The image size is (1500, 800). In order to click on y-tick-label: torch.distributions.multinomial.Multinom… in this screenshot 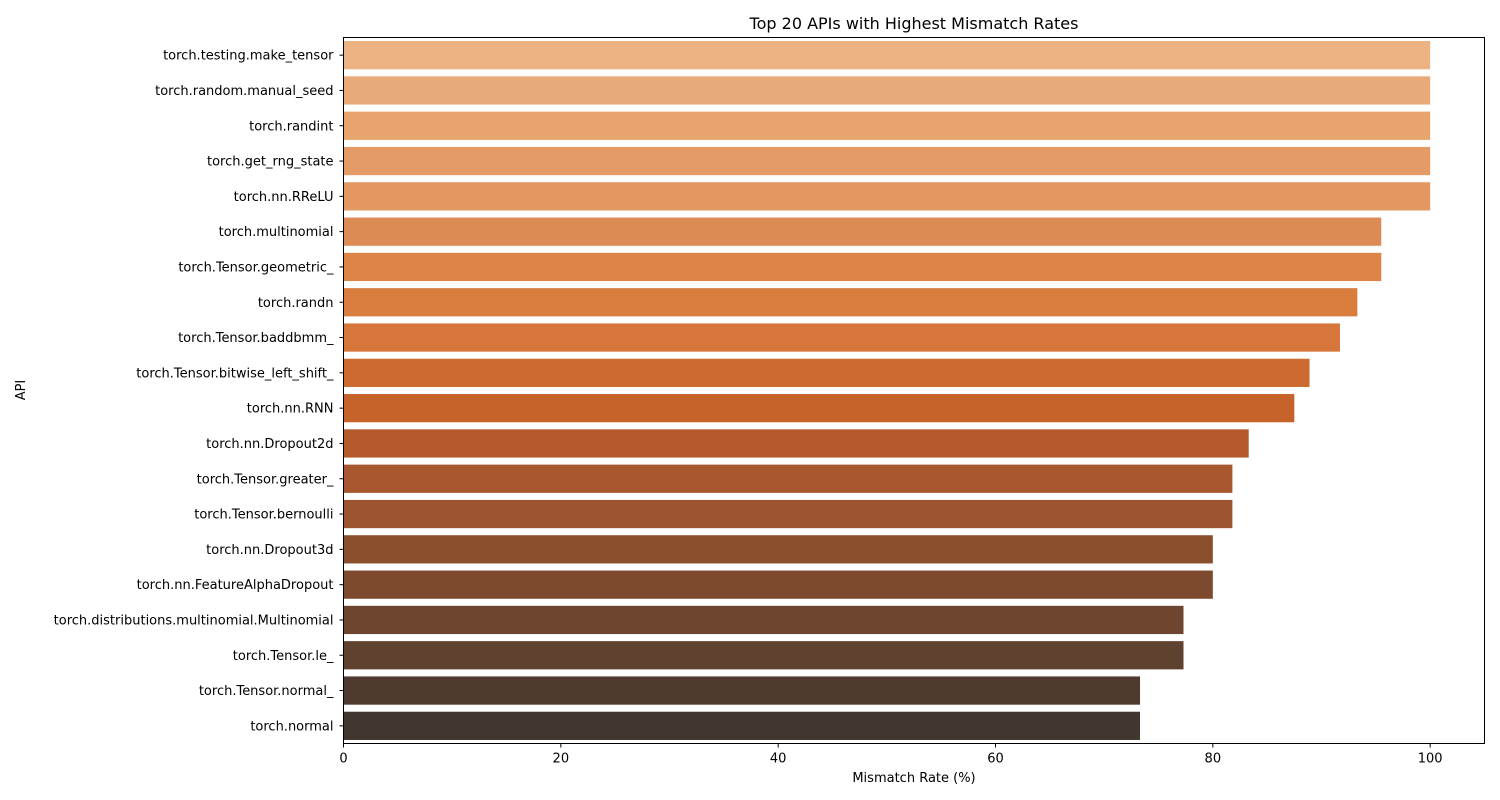, I will do `click(194, 620)`.